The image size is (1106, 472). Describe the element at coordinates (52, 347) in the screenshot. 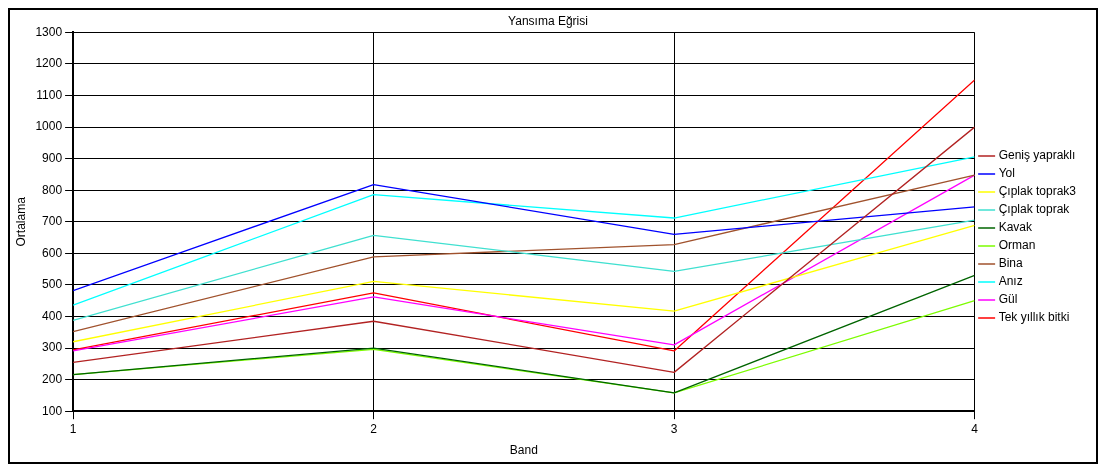

I see `y-tick-label: 300` at that location.